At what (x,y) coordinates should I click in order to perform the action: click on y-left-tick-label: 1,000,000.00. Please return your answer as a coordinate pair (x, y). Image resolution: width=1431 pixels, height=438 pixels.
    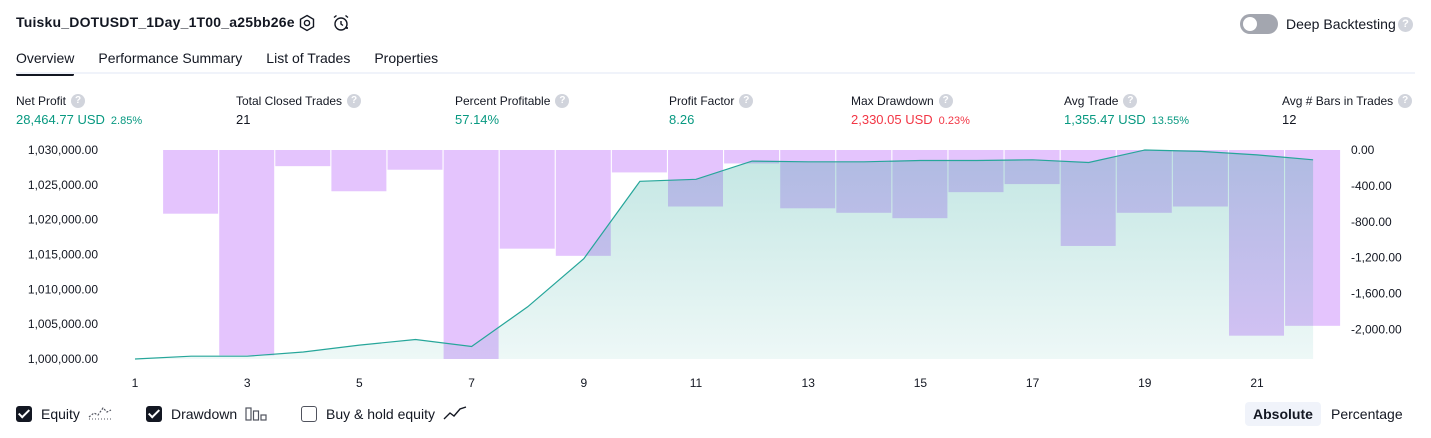
    Looking at the image, I should click on (63, 359).